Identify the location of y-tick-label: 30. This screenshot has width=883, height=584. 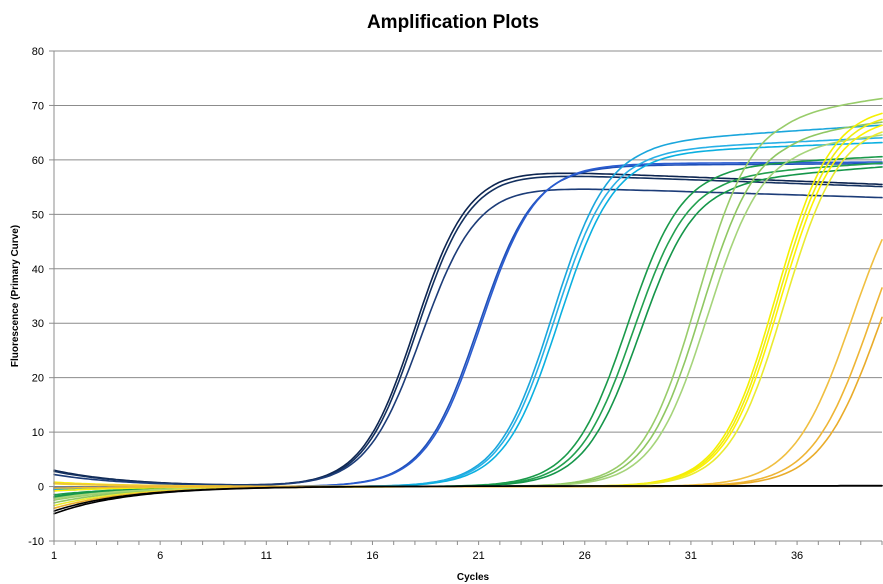
(38, 324).